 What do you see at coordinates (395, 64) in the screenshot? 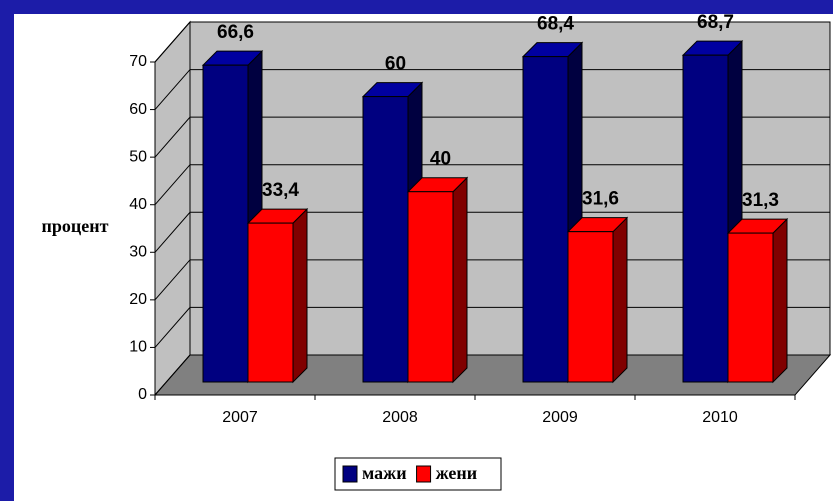
I see `value-label: 60` at bounding box center [395, 64].